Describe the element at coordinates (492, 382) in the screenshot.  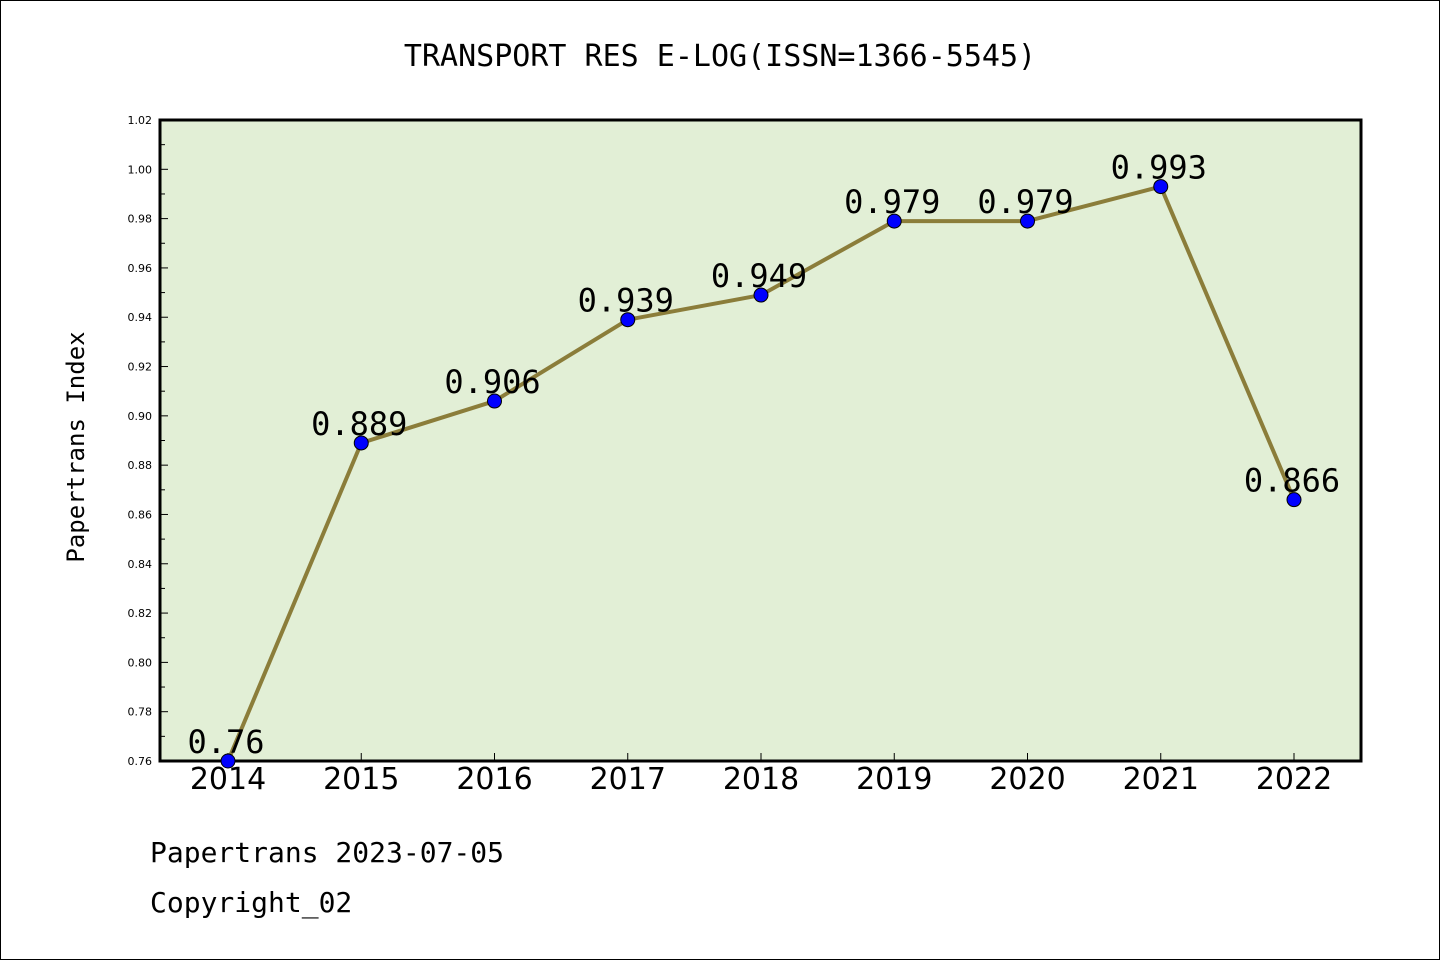
I see `data-label: 0.906` at that location.